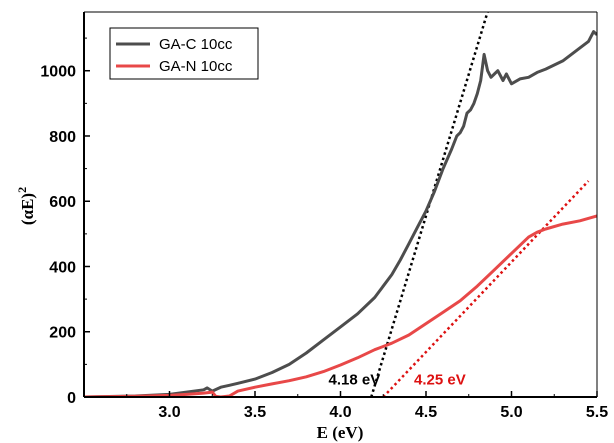  Describe the element at coordinates (62, 202) in the screenshot. I see `y-tick-label: 600` at that location.